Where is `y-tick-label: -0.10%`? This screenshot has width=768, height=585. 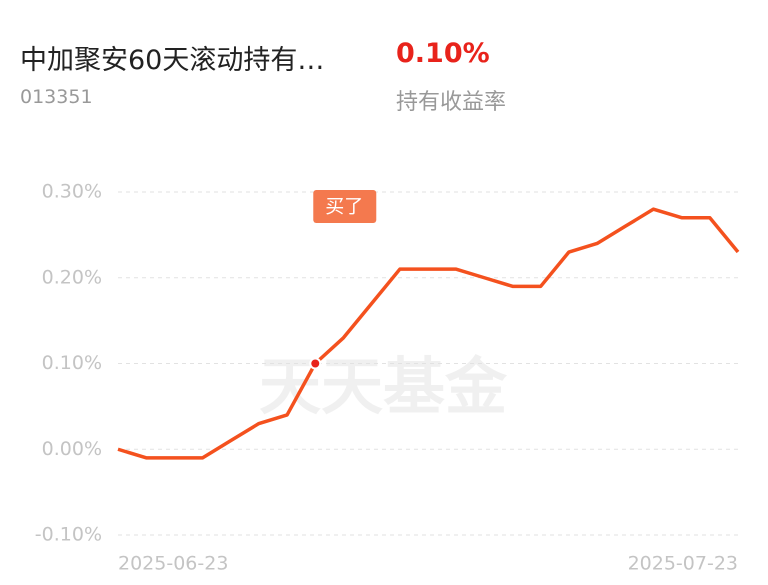 y-tick-label: -0.10% is located at coordinates (68, 535).